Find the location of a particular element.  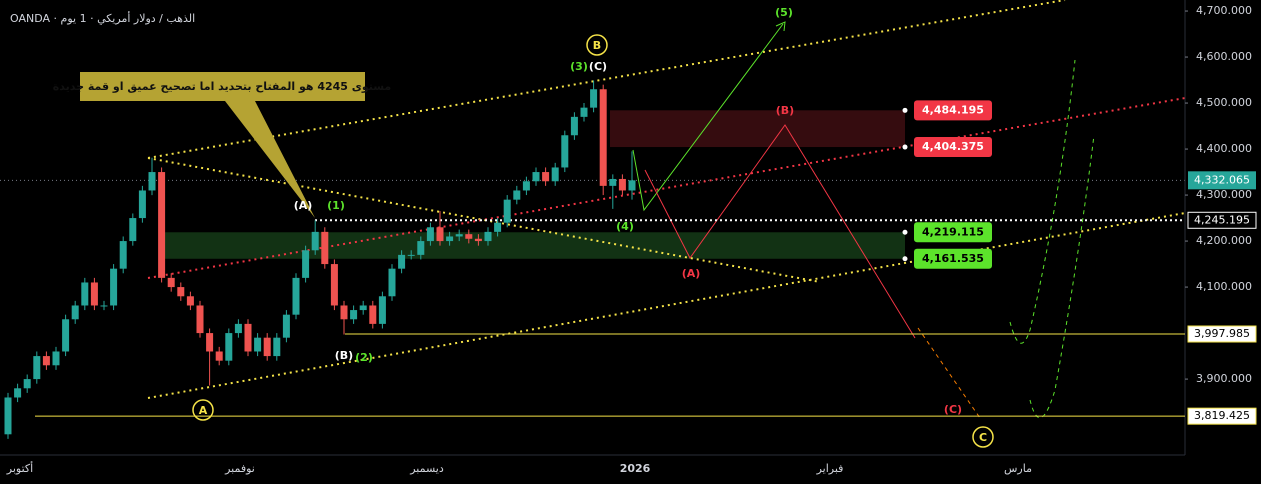

level-label: 3,997.985 is located at coordinates (1222, 333).